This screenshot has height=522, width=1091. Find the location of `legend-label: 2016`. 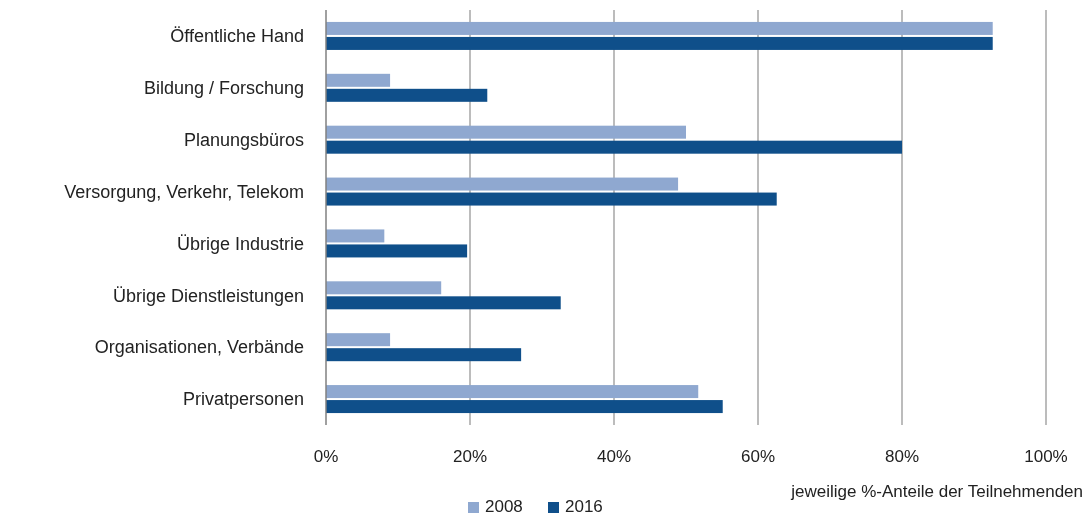

legend-label: 2016 is located at coordinates (584, 506).